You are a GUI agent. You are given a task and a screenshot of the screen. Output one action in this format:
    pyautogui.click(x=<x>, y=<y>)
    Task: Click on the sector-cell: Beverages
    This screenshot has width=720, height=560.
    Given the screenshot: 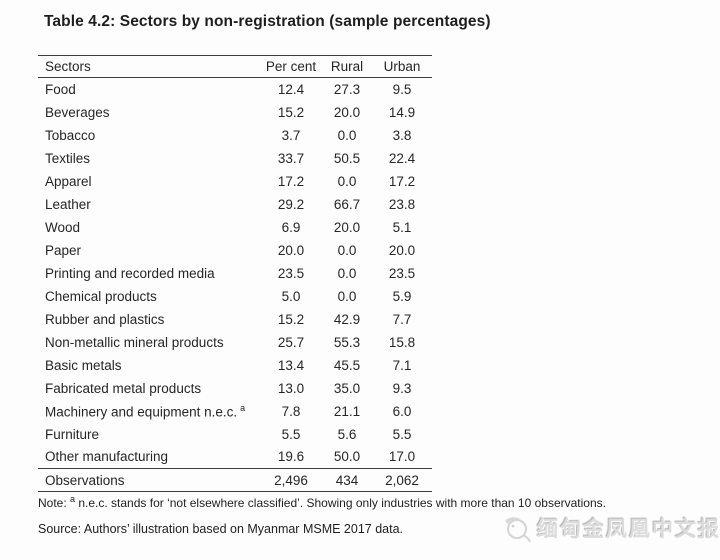 What is the action you would take?
    pyautogui.click(x=77, y=112)
    